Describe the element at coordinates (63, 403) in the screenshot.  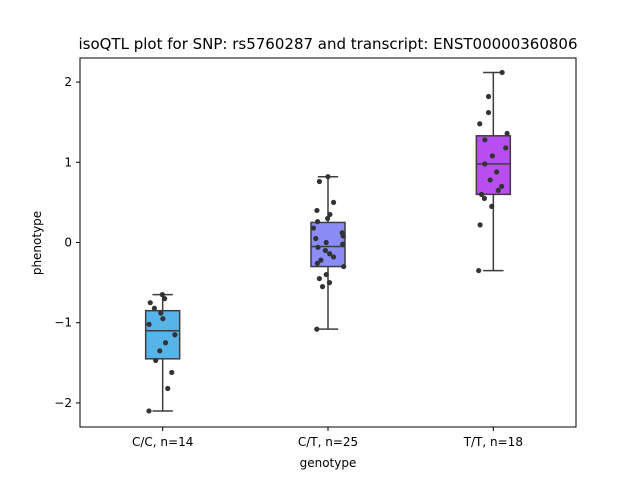
I see `y-tick-label: −2` at that location.